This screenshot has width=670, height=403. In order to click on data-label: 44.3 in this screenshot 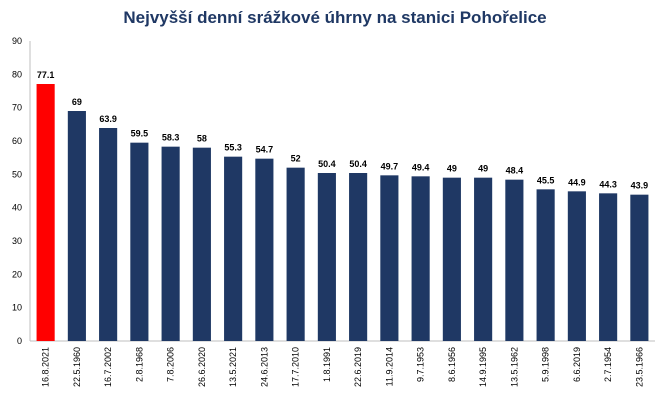, I will do `click(608, 184)`.